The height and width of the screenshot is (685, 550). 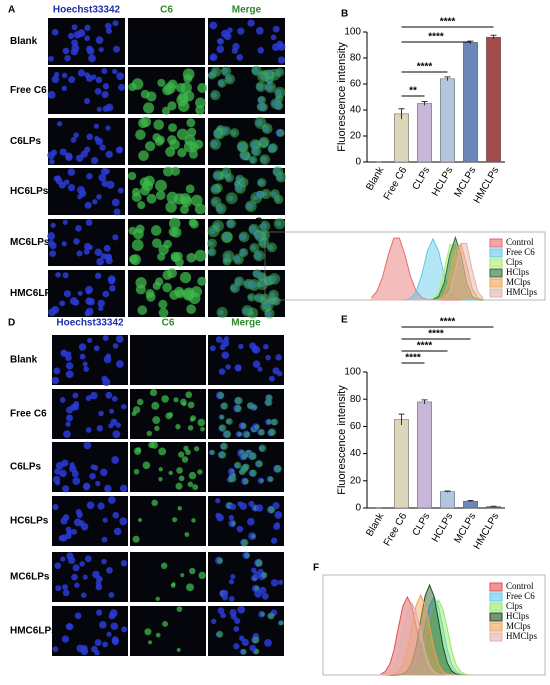 What do you see at coordinates (356, 84) in the screenshot?
I see `y-tick-label: 60` at bounding box center [356, 84].